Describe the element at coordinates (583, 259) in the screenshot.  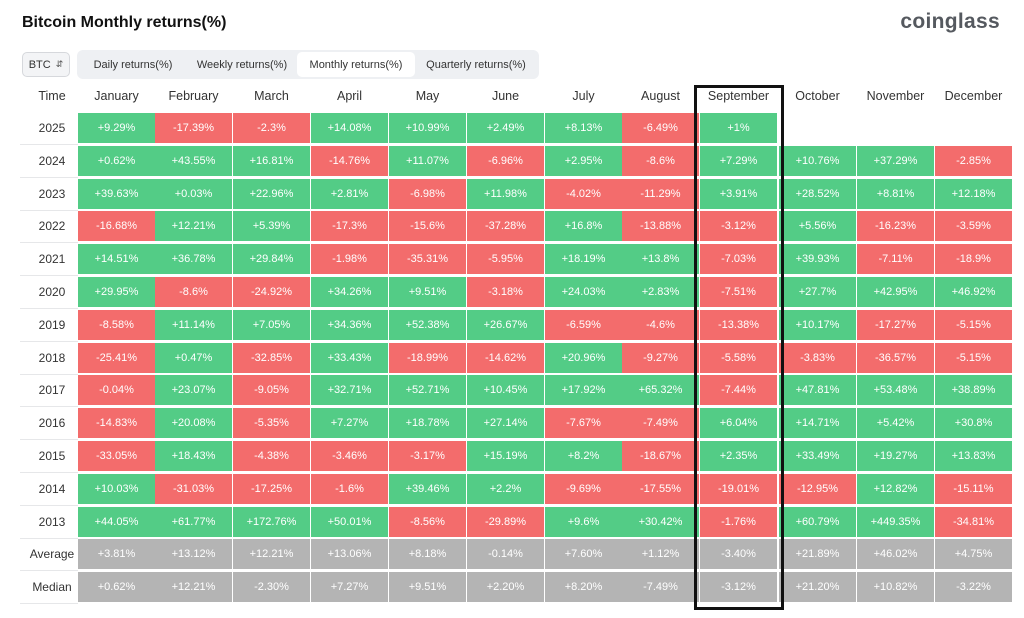
I see `cell-2021-july: +18.19%` at that location.